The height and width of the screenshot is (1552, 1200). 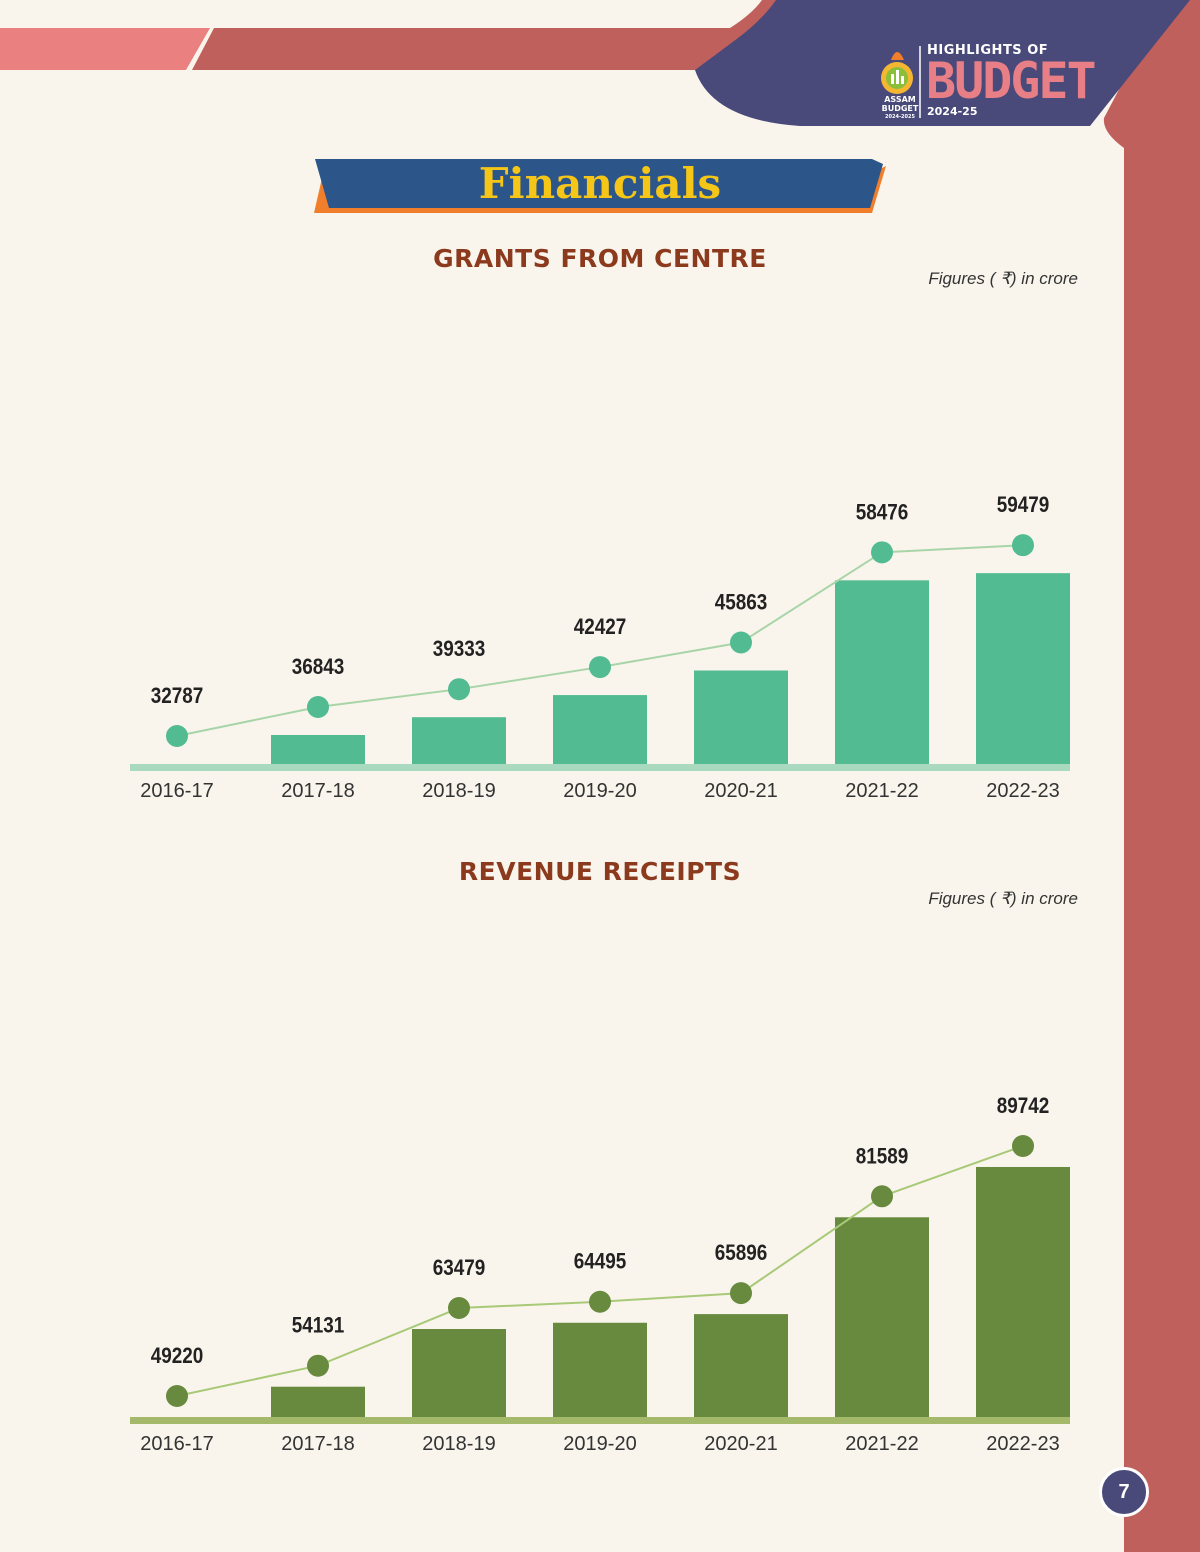 What do you see at coordinates (459, 1268) in the screenshot?
I see `data-label-2018-19: 63479` at bounding box center [459, 1268].